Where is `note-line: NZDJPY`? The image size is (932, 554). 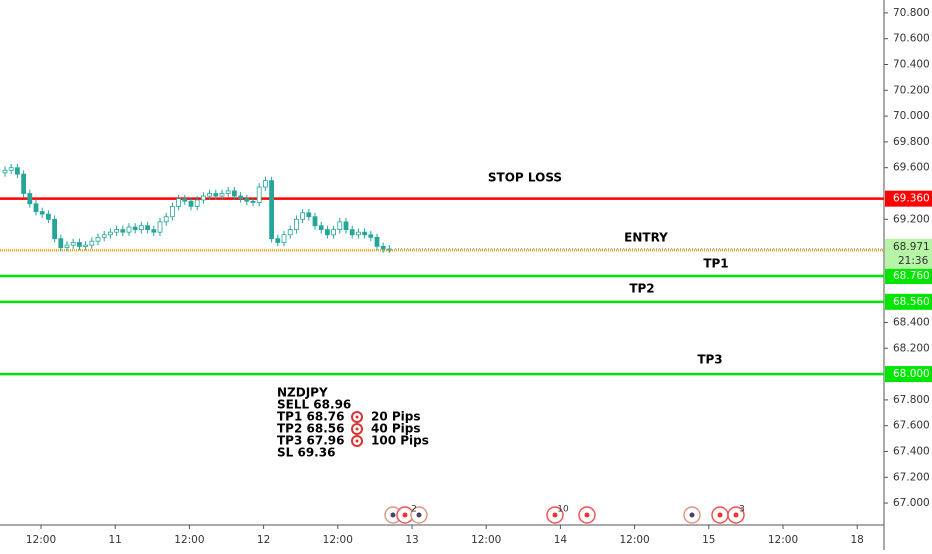 note-line: NZDJPY is located at coordinates (302, 393).